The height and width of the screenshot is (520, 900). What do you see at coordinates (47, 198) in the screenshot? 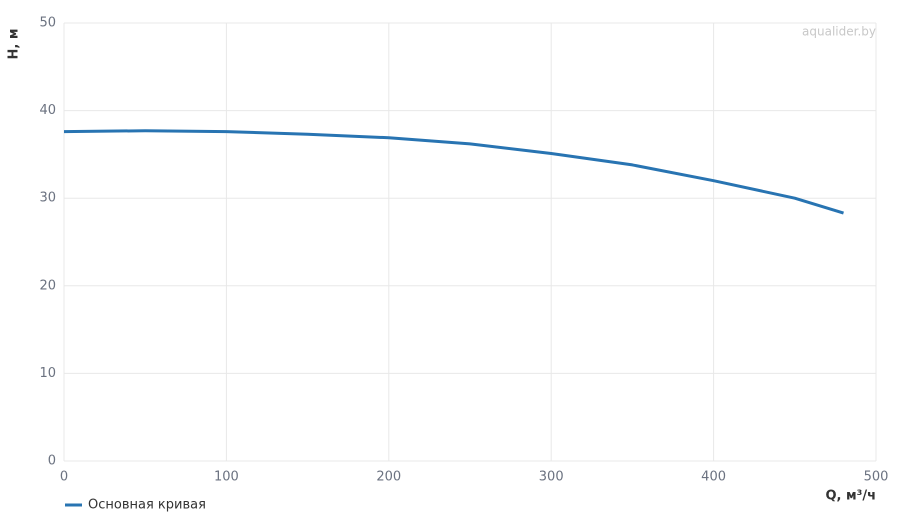
I see `y-tick-label: 30` at bounding box center [47, 198].